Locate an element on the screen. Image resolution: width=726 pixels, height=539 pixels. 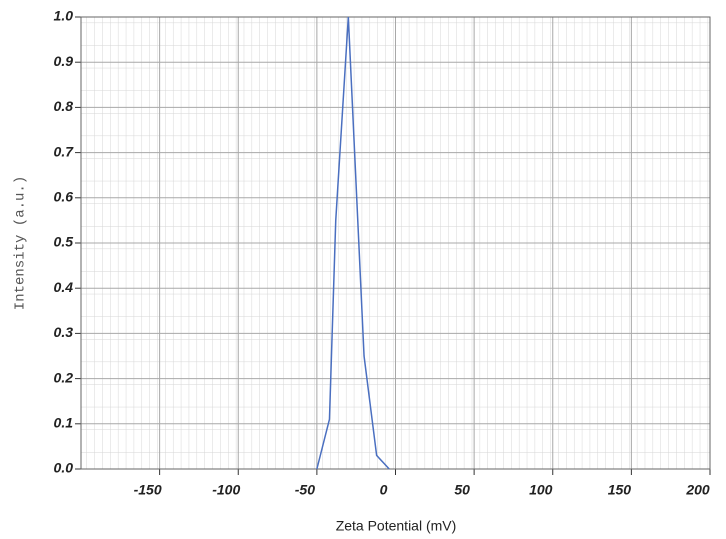
x-tick-label: 150 is located at coordinates (620, 490).